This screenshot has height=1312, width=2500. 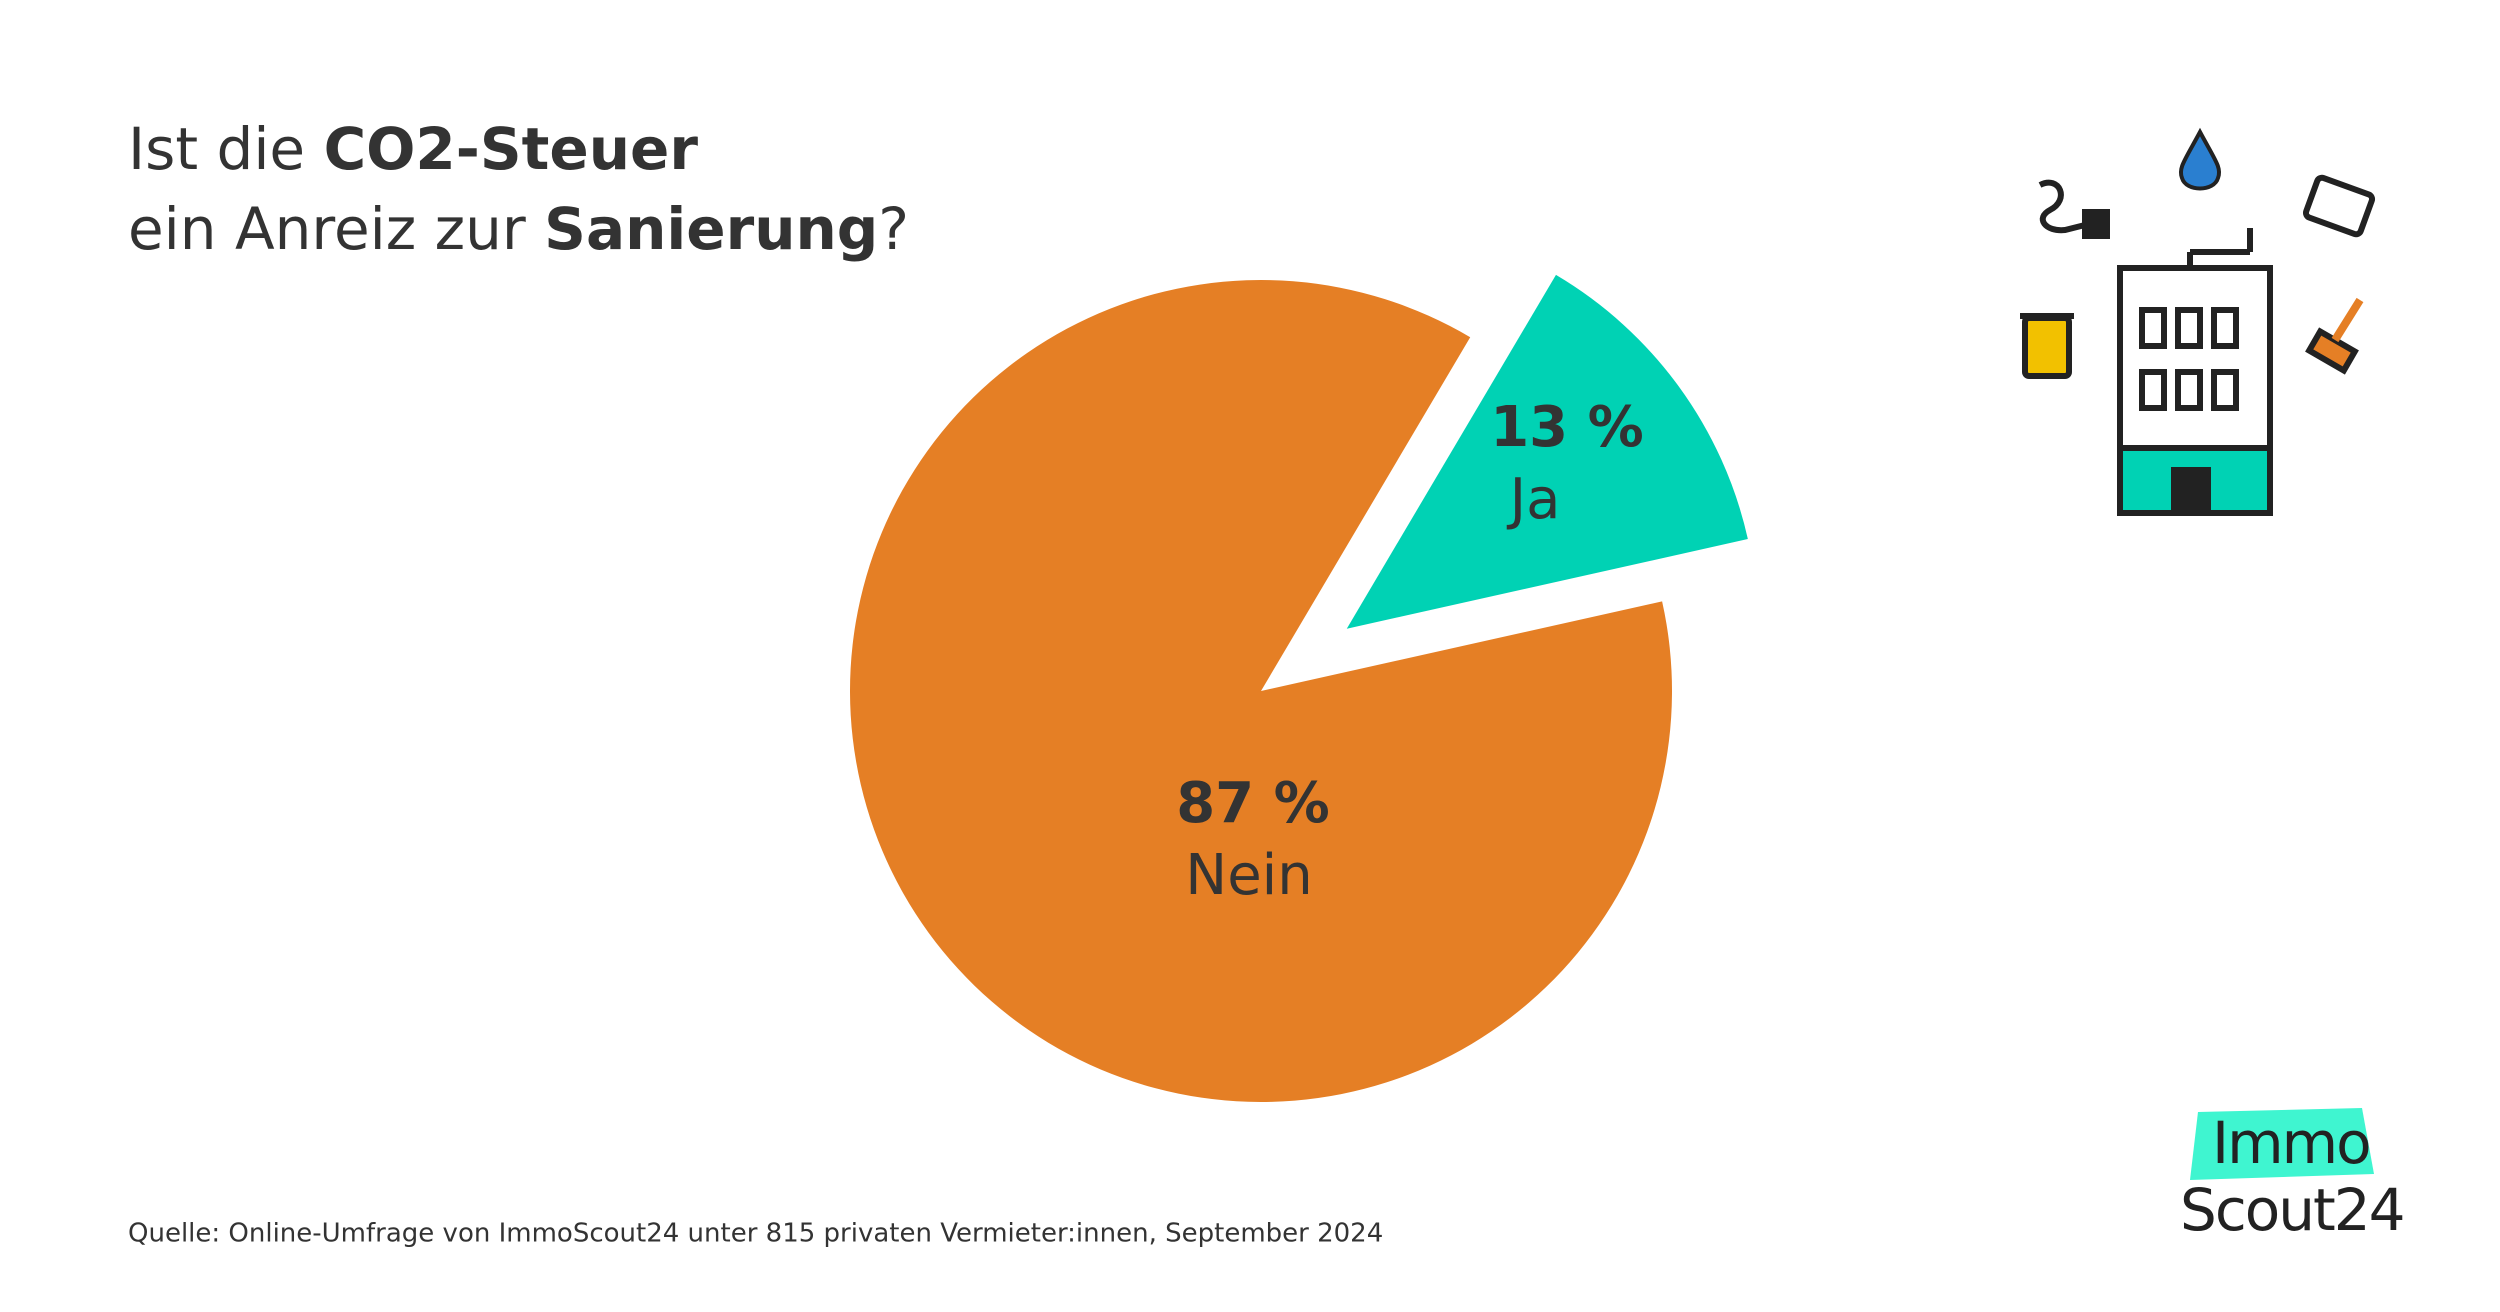 I want to click on title-part: Ist die, so click(x=226, y=149).